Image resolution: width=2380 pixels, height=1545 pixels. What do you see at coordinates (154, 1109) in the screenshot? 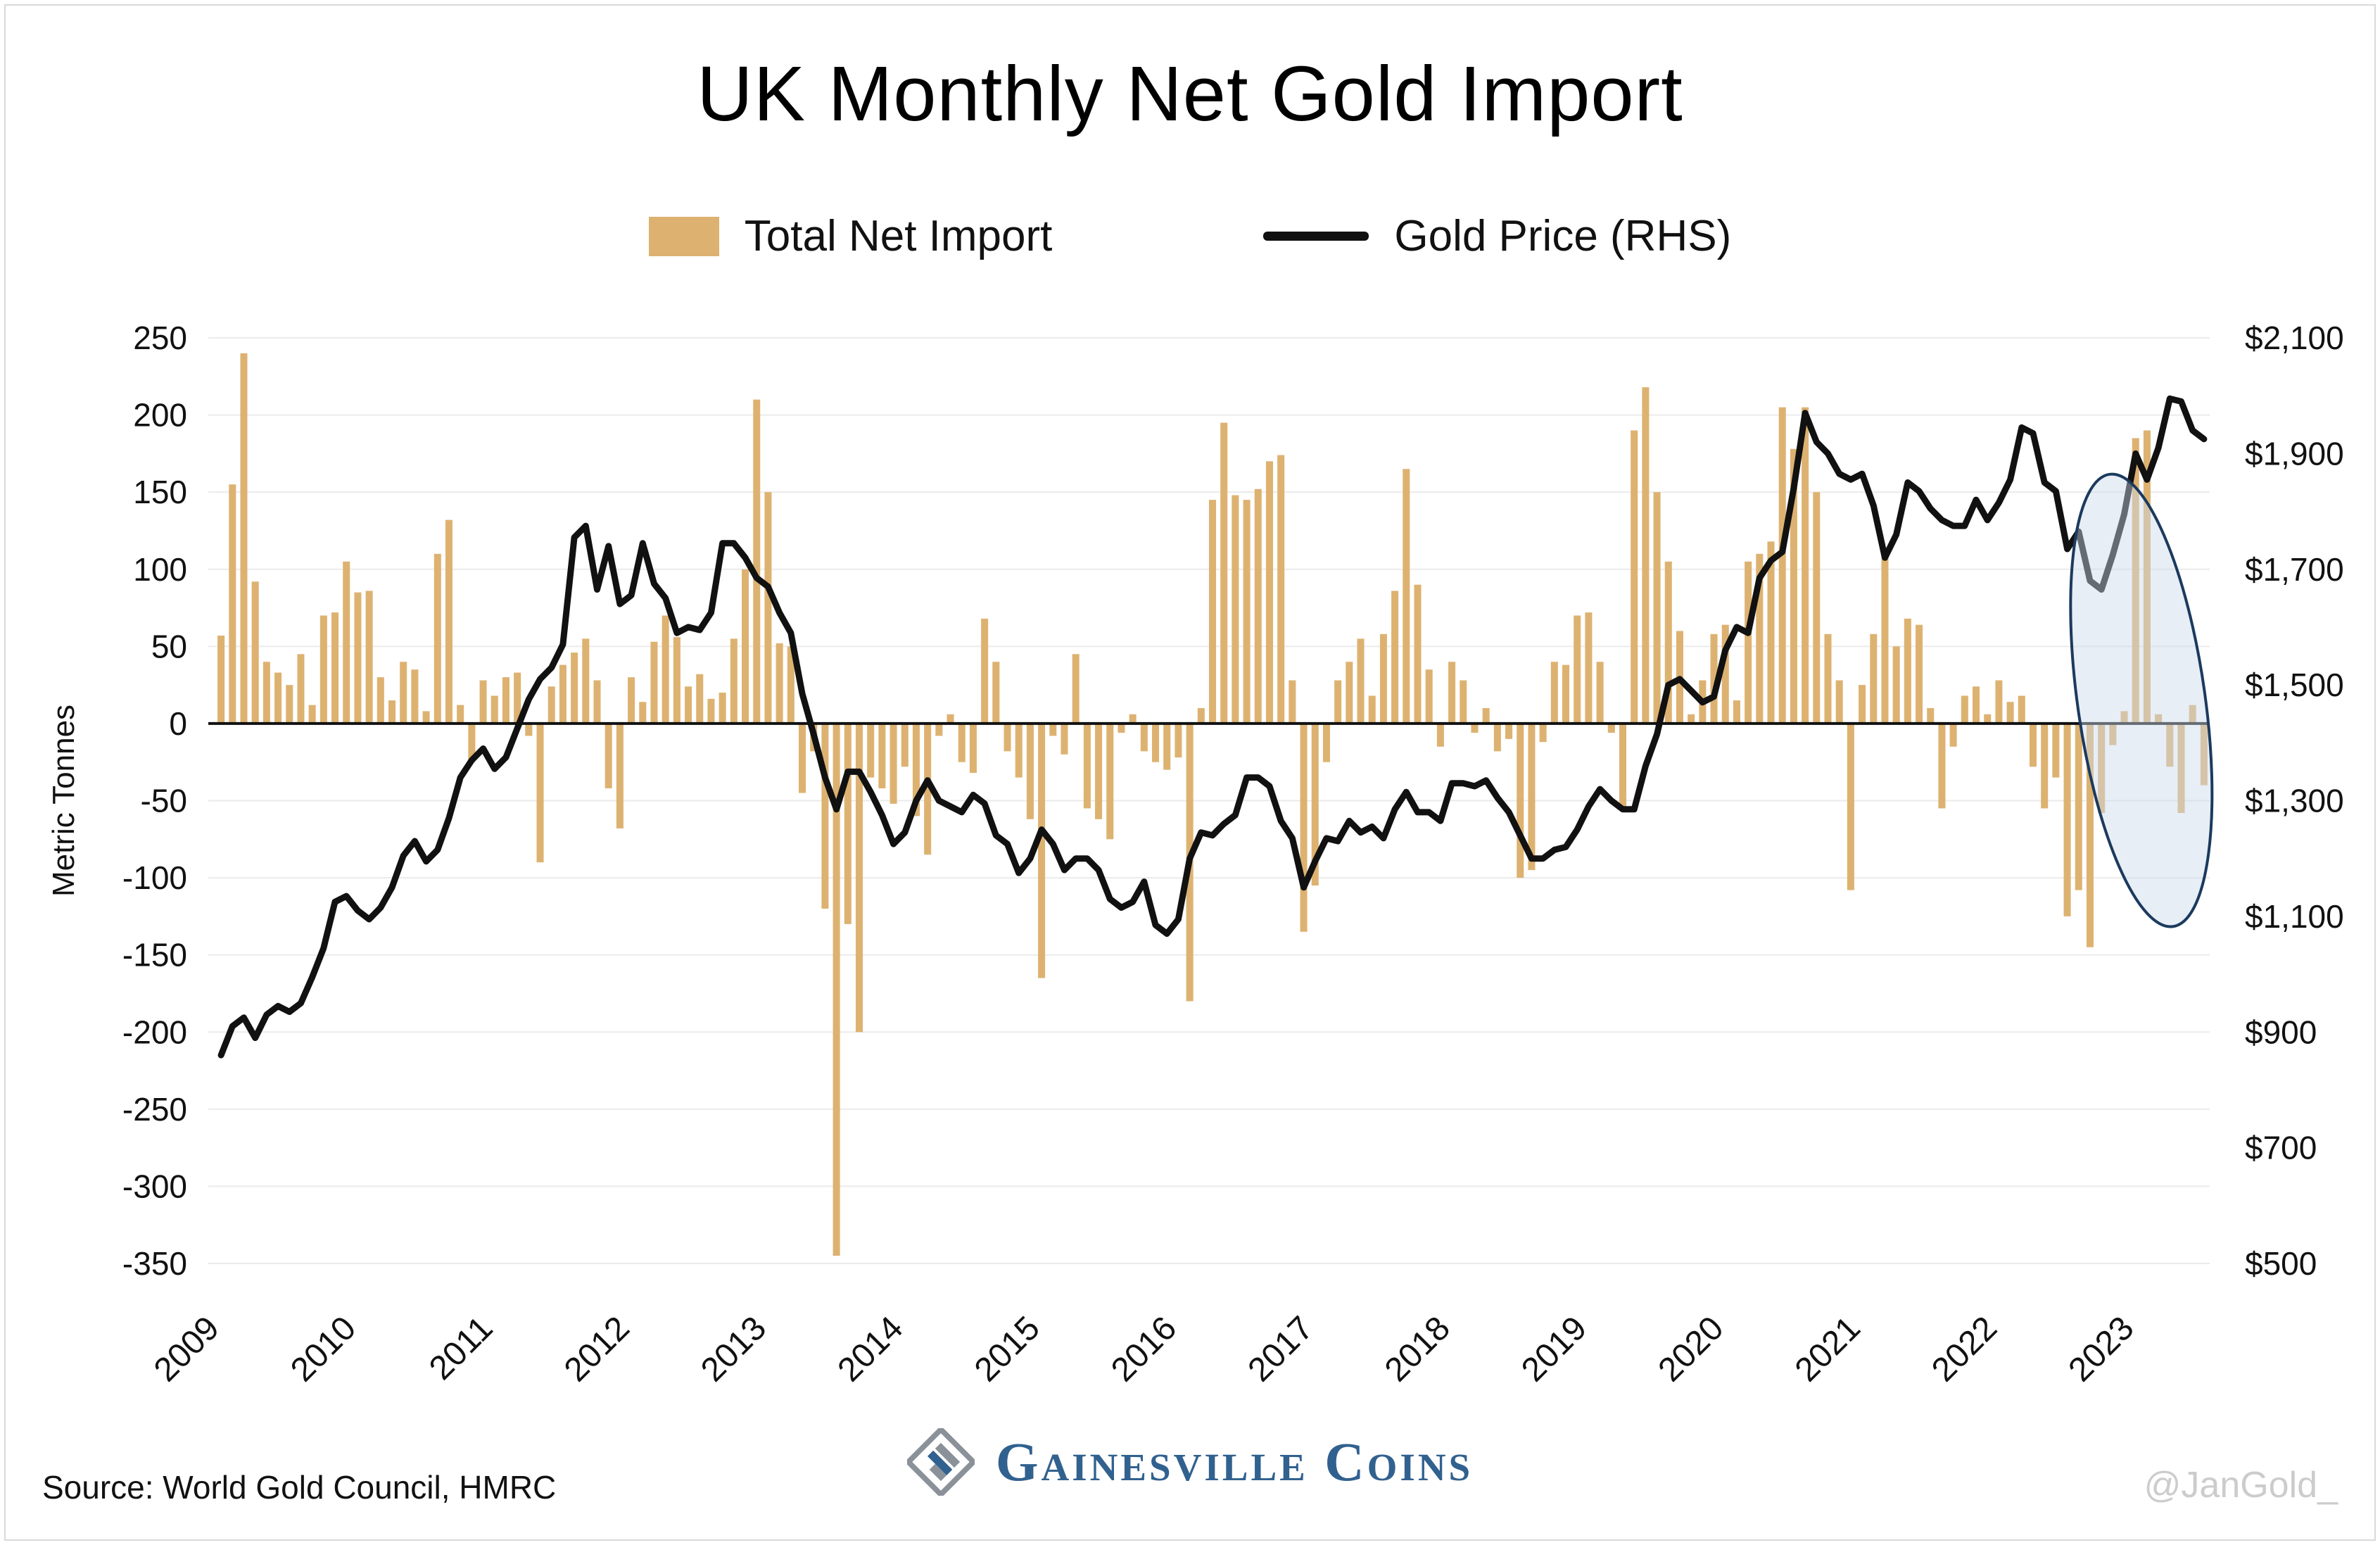
I see `left-axis-tick-label: -250` at bounding box center [154, 1109].